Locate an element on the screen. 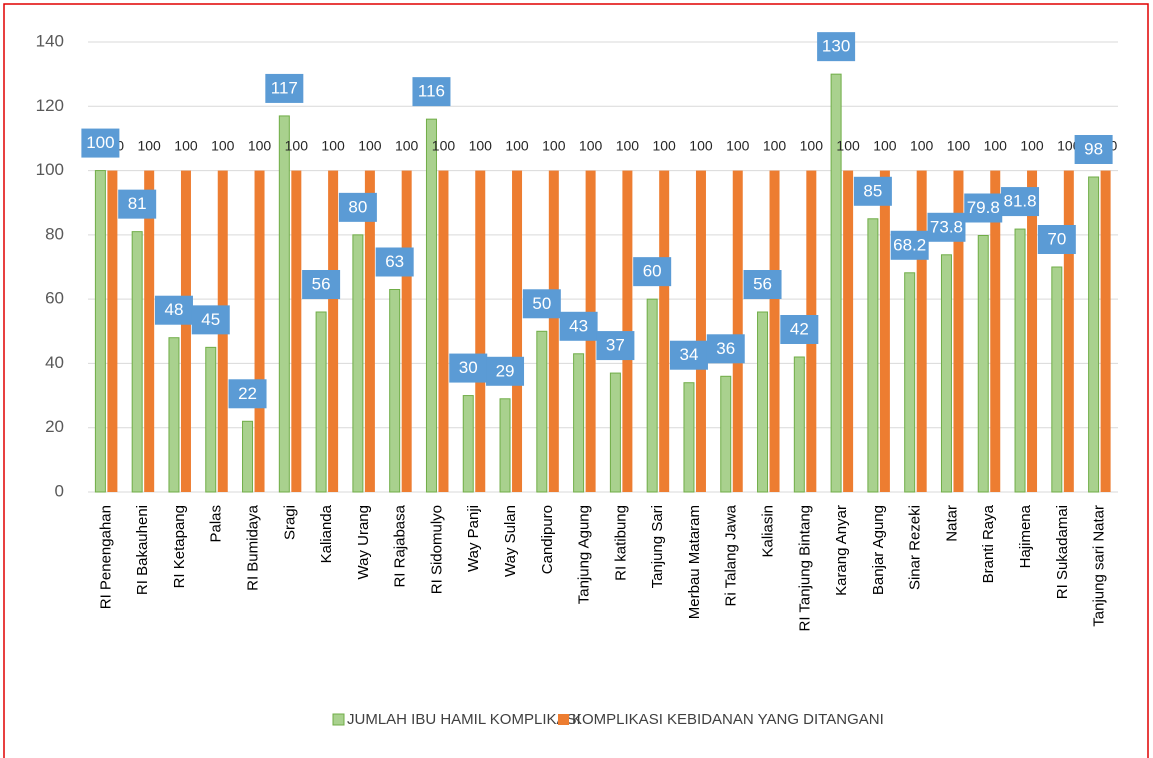  data-label: 63 is located at coordinates (394, 261).